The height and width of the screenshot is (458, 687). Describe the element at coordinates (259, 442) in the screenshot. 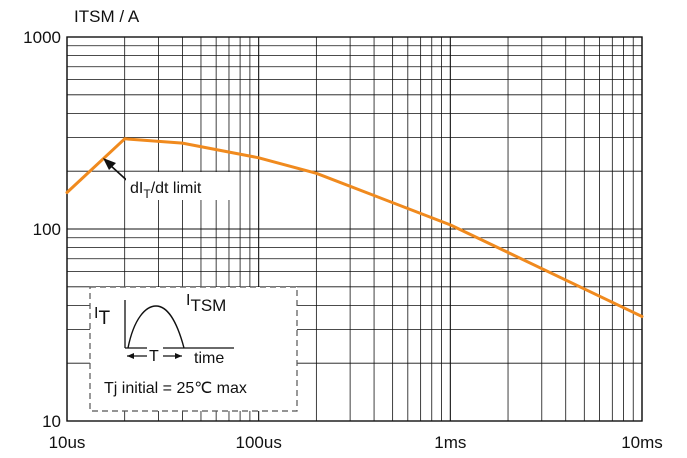

I see `x-tick-label: 100us` at that location.